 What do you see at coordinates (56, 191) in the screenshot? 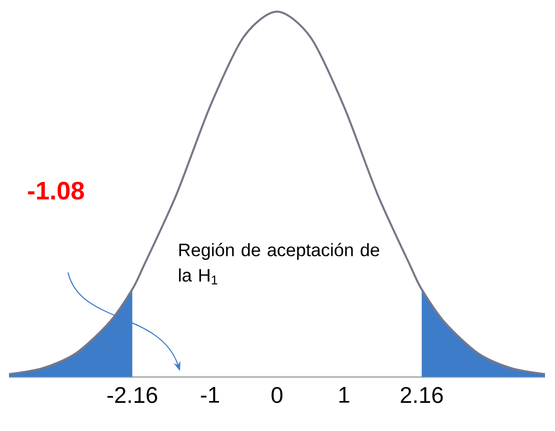
I see `annotation: -1.08` at bounding box center [56, 191].